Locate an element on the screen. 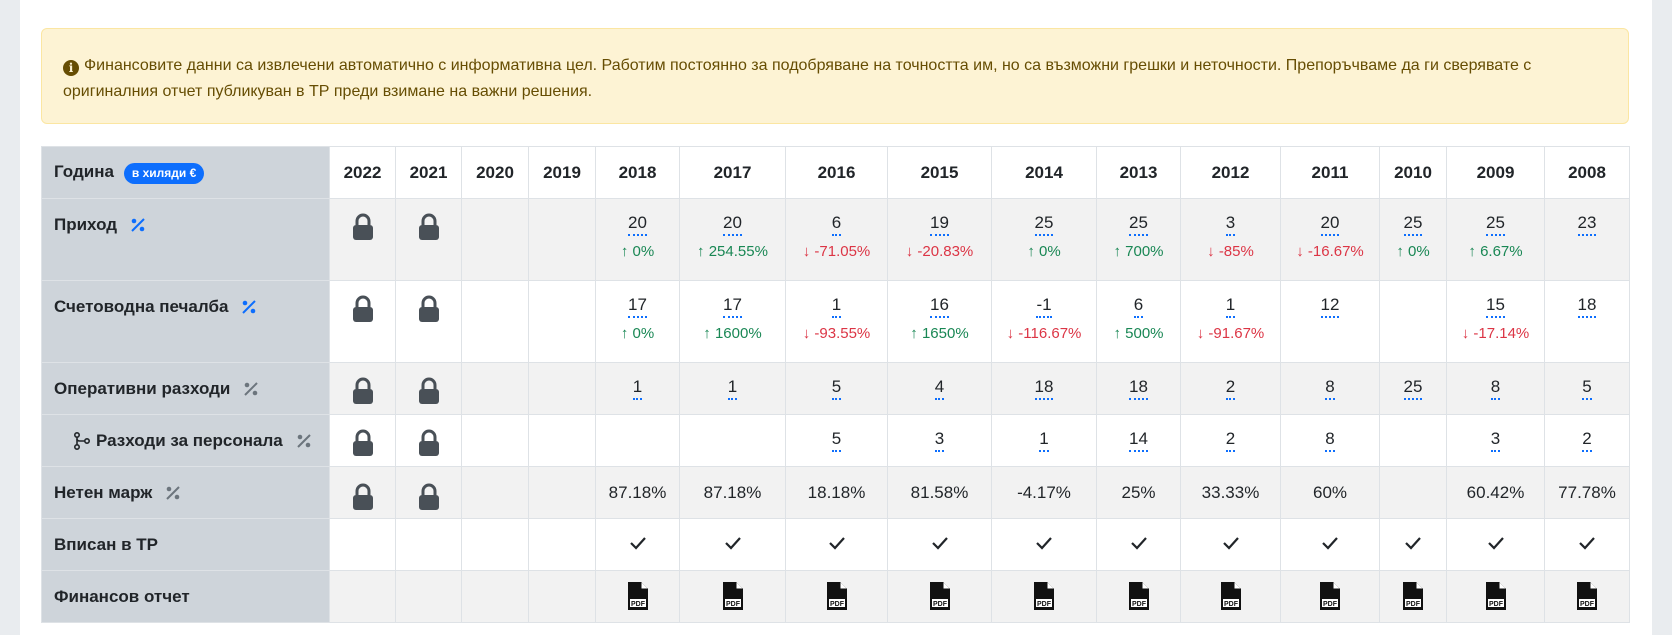  income-value: 3 is located at coordinates (1230, 224).